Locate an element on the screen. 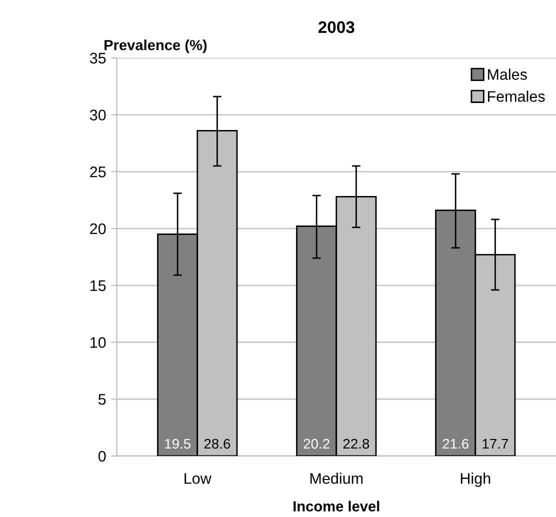 This screenshot has height=517, width=556. x-axis-title: Income level is located at coordinates (337, 506).